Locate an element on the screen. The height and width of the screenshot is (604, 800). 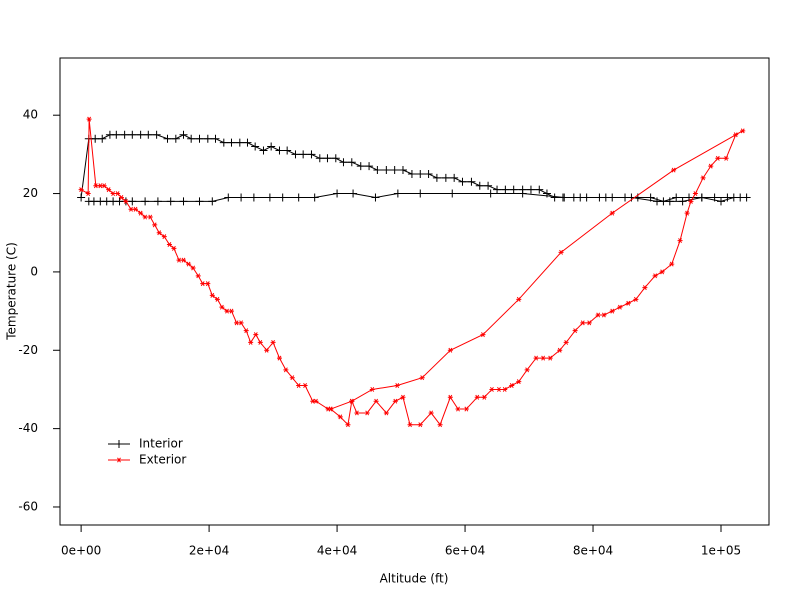
y-tick-label: 0 is located at coordinates (34, 271).